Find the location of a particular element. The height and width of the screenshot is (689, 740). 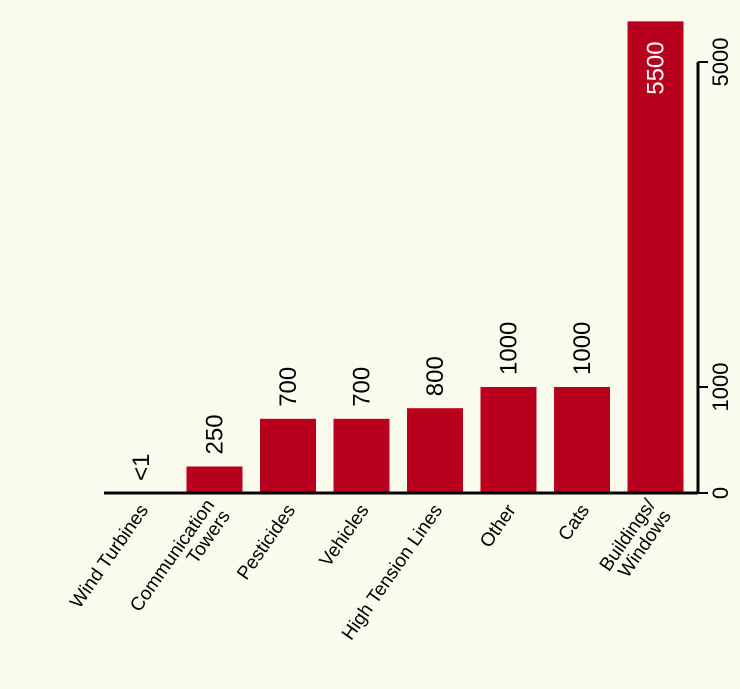

category-label-3: Vehicles is located at coordinates (345, 536).